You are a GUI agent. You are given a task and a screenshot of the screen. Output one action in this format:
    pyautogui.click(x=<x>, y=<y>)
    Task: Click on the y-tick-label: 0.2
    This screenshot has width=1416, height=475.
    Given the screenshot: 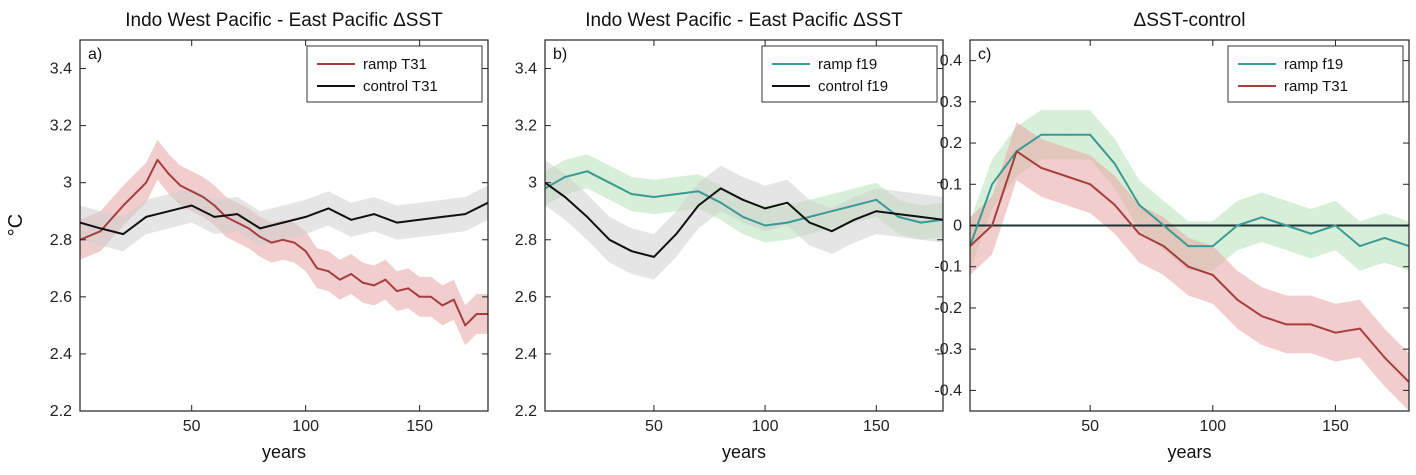 What is the action you would take?
    pyautogui.click(x=951, y=143)
    